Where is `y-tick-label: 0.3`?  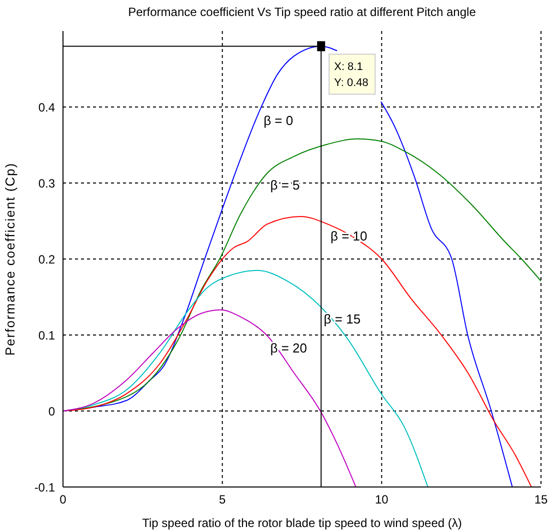 y-tick-label: 0.3 is located at coordinates (47, 183).